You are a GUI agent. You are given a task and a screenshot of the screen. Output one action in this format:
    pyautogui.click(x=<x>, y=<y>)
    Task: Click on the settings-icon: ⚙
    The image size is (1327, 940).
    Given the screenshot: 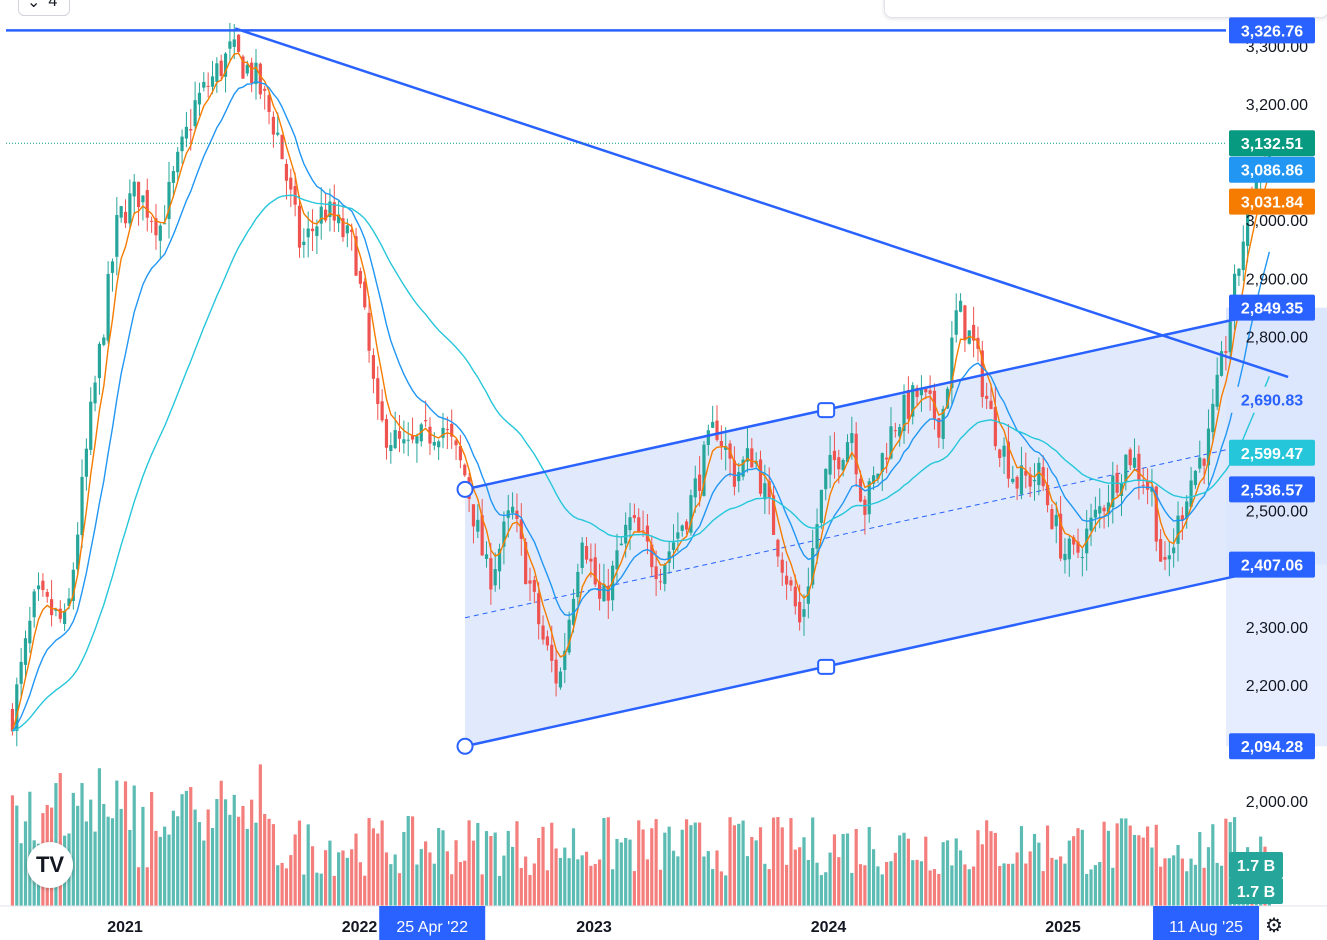 What is the action you would take?
    pyautogui.click(x=1274, y=926)
    